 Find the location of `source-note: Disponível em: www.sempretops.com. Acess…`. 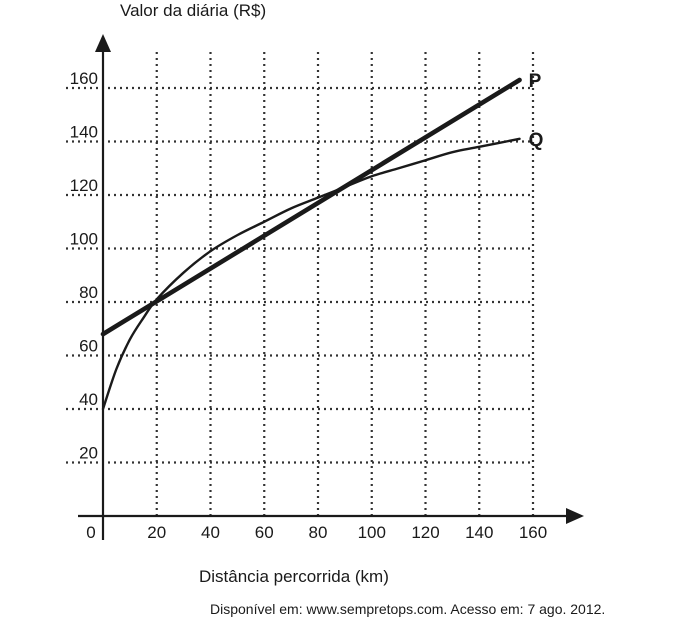

source-note: Disponível em: www.sempretops.com. Acess… is located at coordinates (407, 609).